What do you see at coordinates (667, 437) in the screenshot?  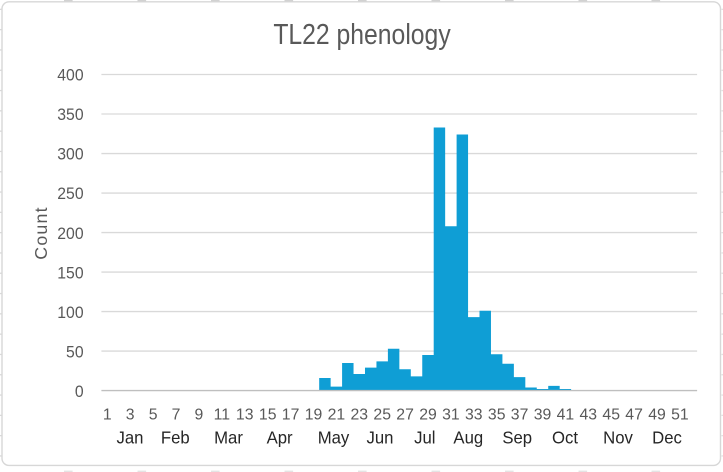 I see `svg-text: Dec` at bounding box center [667, 437].